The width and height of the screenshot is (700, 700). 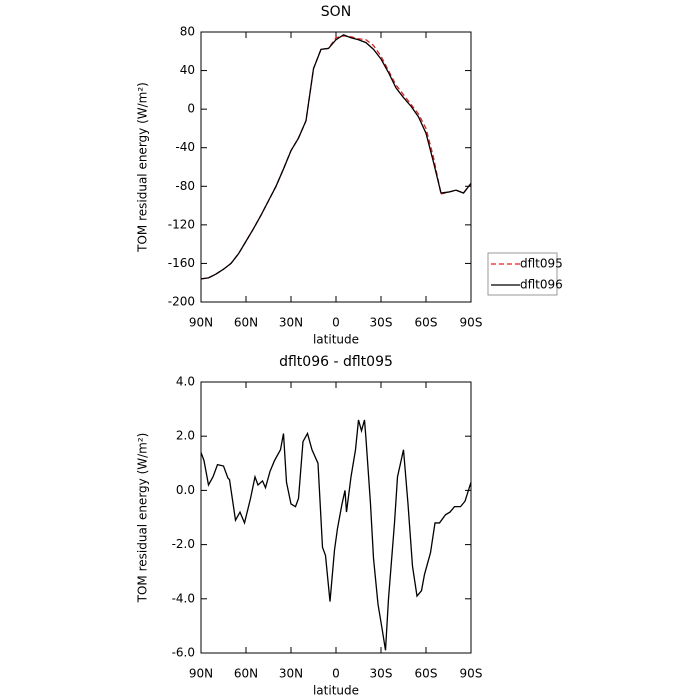 I want to click on y-tick-label: -160, so click(x=181, y=263).